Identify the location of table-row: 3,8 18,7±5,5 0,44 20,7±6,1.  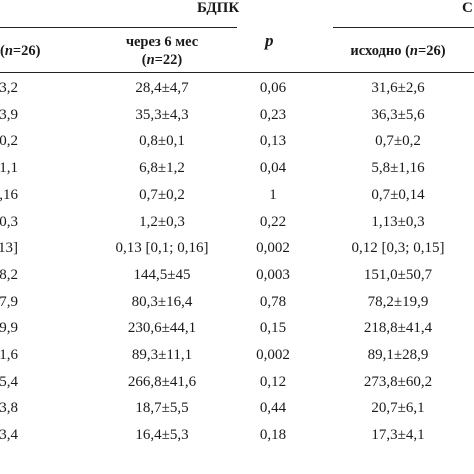
(237, 413).